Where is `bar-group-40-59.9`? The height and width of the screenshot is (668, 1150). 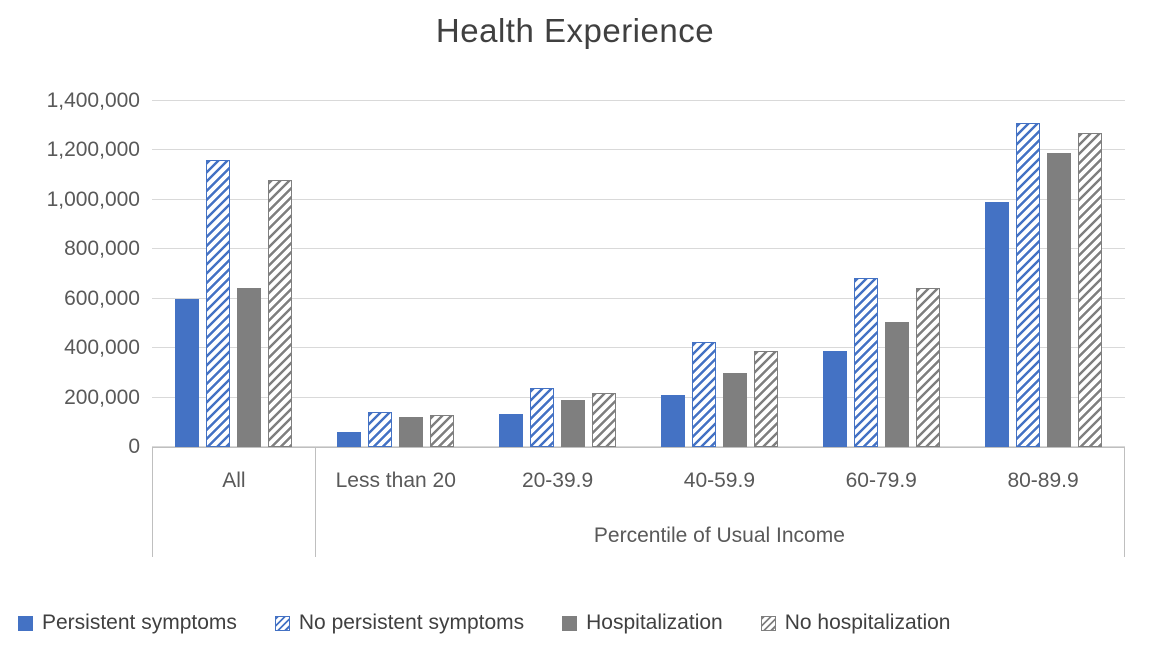 bar-group-40-59.9 is located at coordinates (720, 274).